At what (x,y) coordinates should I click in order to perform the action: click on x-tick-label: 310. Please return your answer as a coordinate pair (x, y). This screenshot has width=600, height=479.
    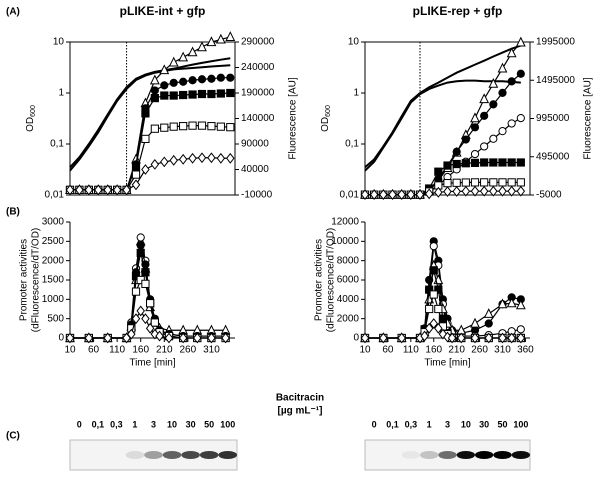
    Looking at the image, I should click on (211, 350).